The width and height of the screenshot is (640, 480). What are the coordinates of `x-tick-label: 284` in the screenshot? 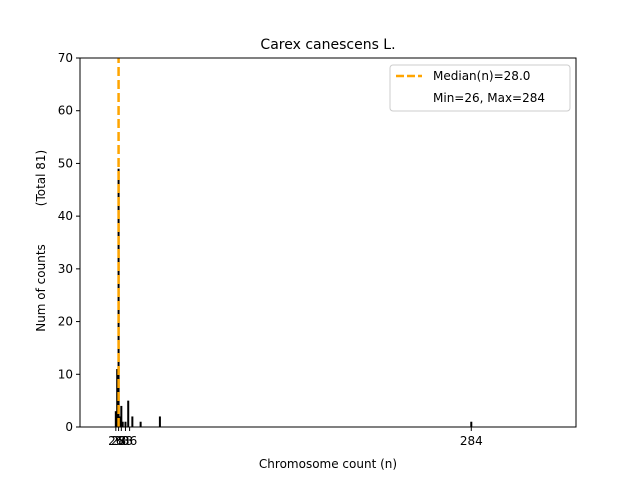 It's located at (471, 441).